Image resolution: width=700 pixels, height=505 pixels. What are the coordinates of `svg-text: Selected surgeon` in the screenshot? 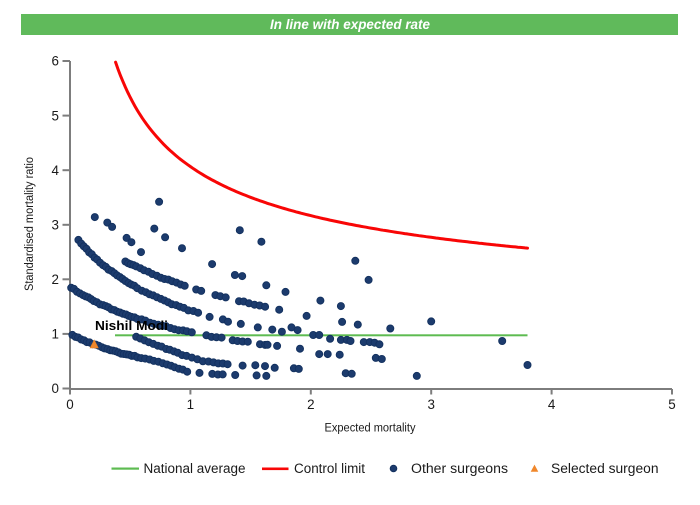 It's located at (605, 468).